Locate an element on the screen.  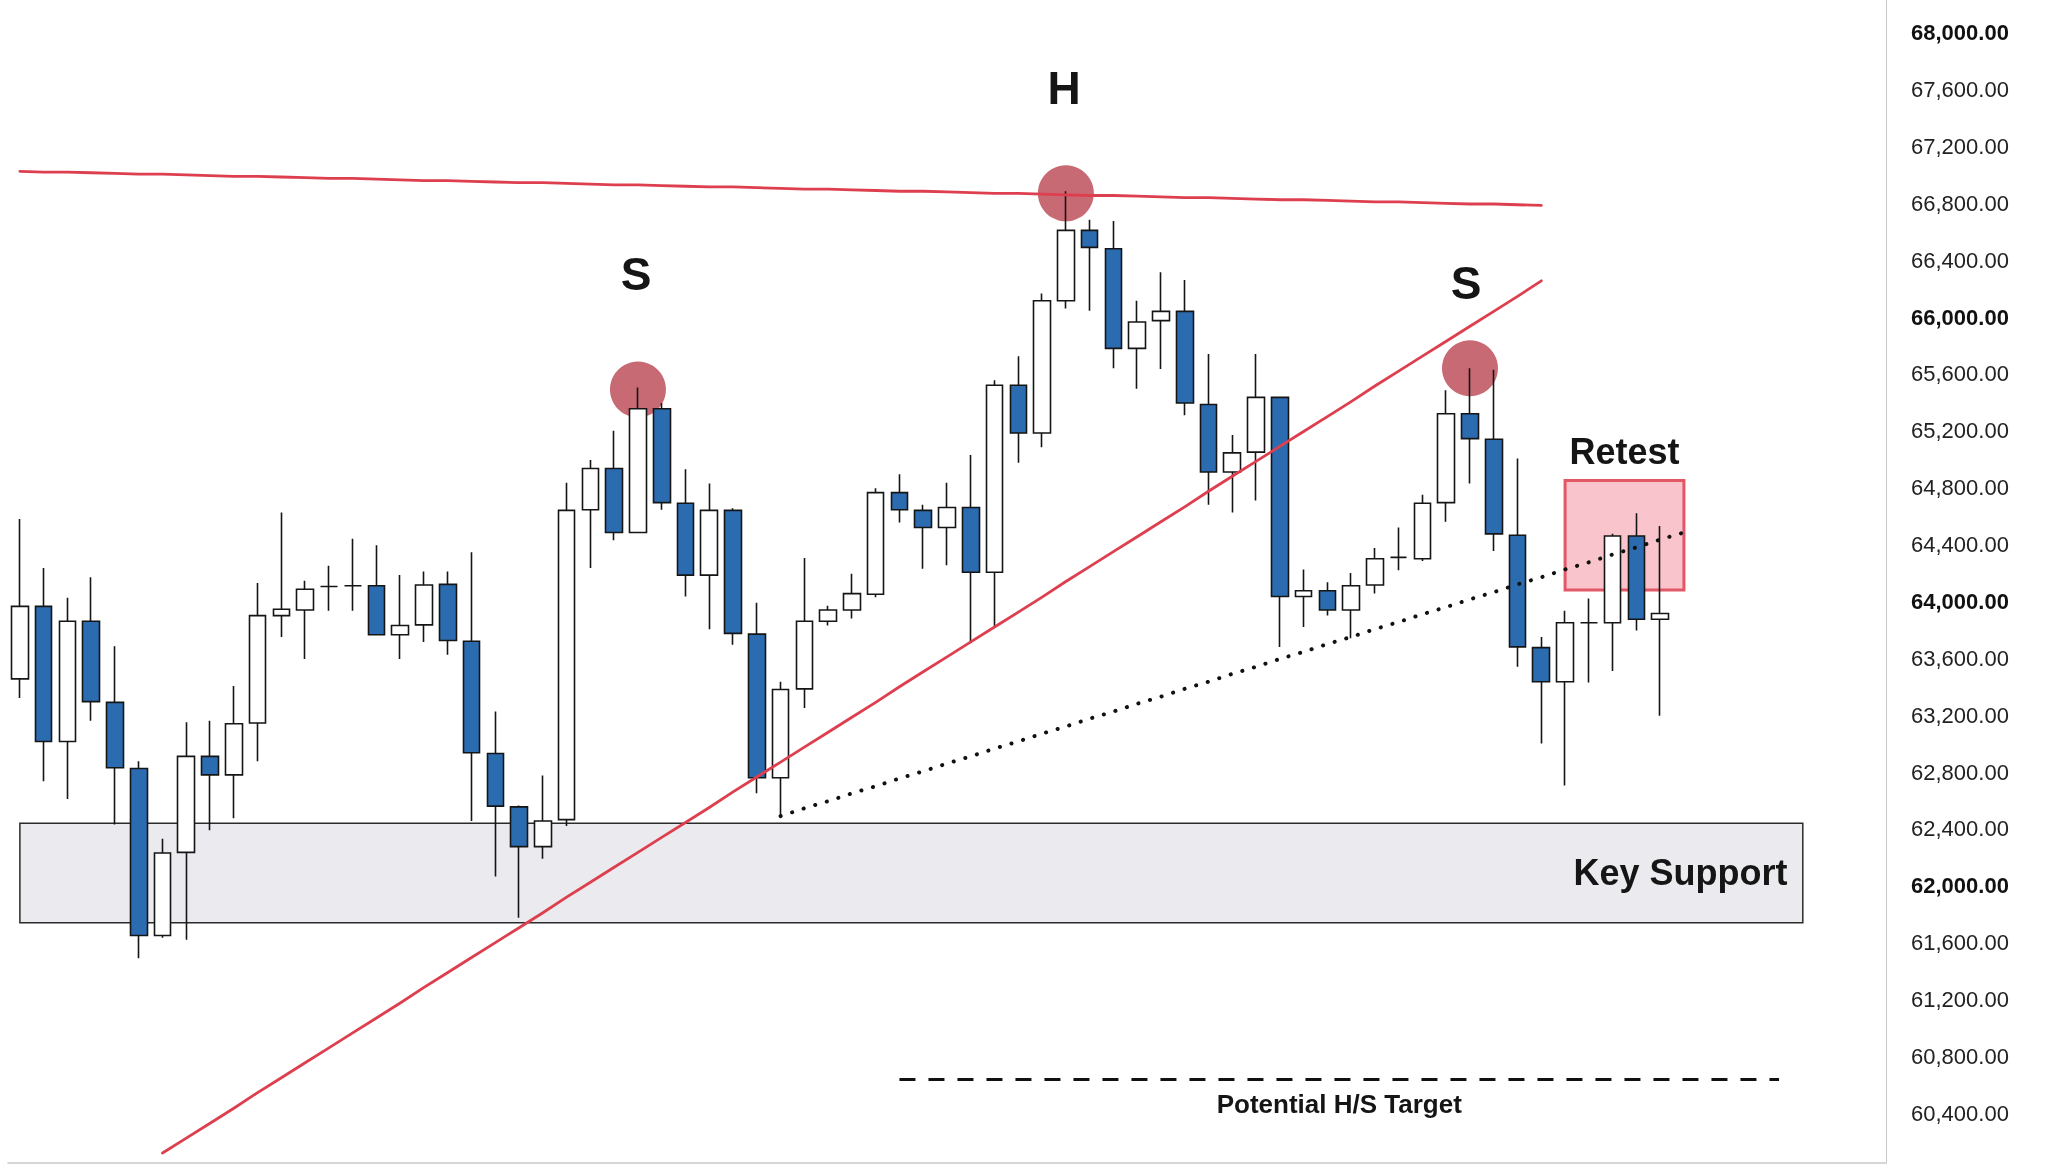
y-tick-label: 63,200.00 is located at coordinates (1960, 715).